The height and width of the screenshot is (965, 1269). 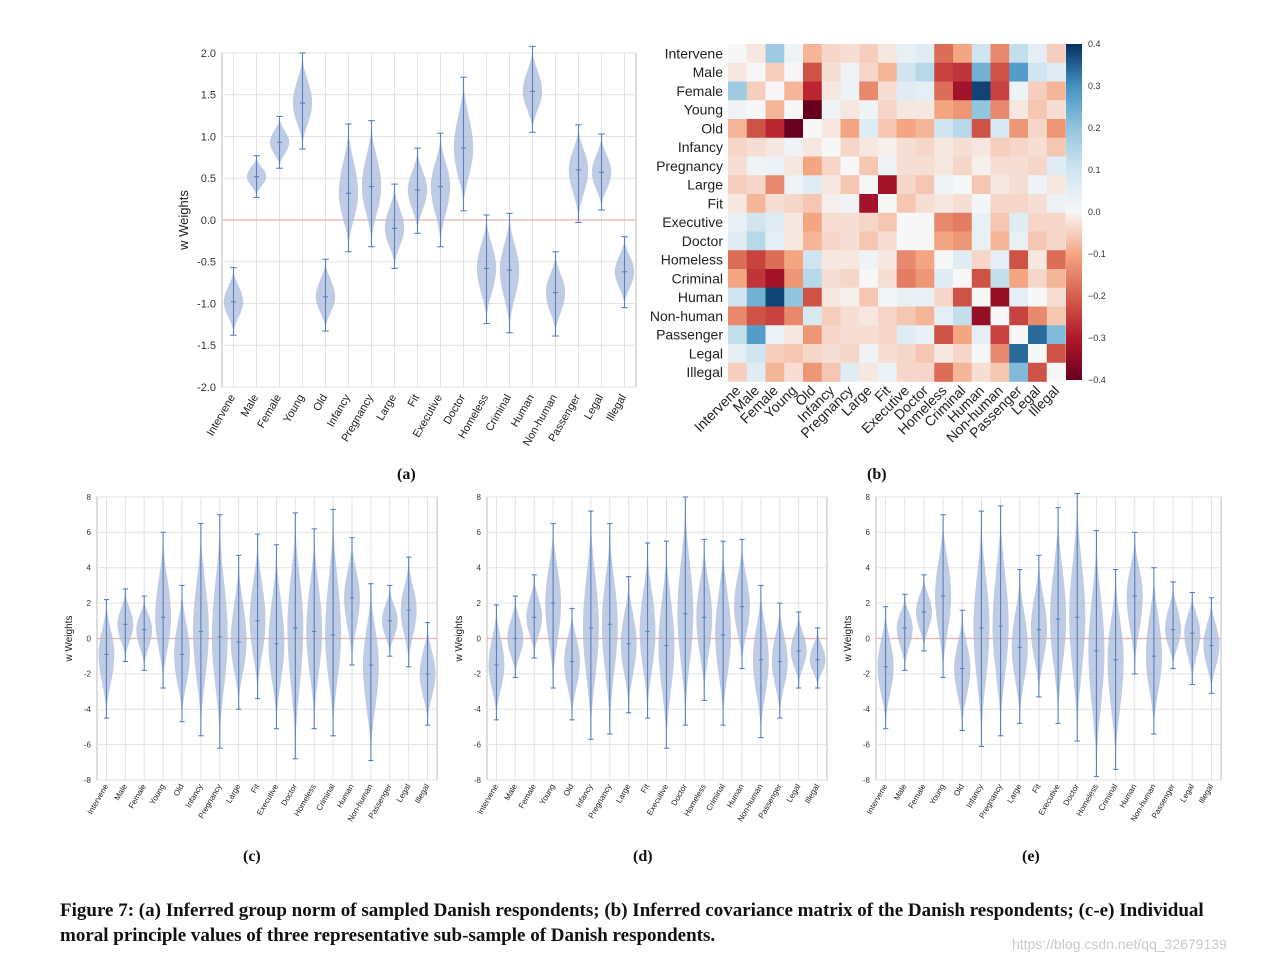 What do you see at coordinates (208, 54) in the screenshot?
I see `y-tick-label: 2.0` at bounding box center [208, 54].